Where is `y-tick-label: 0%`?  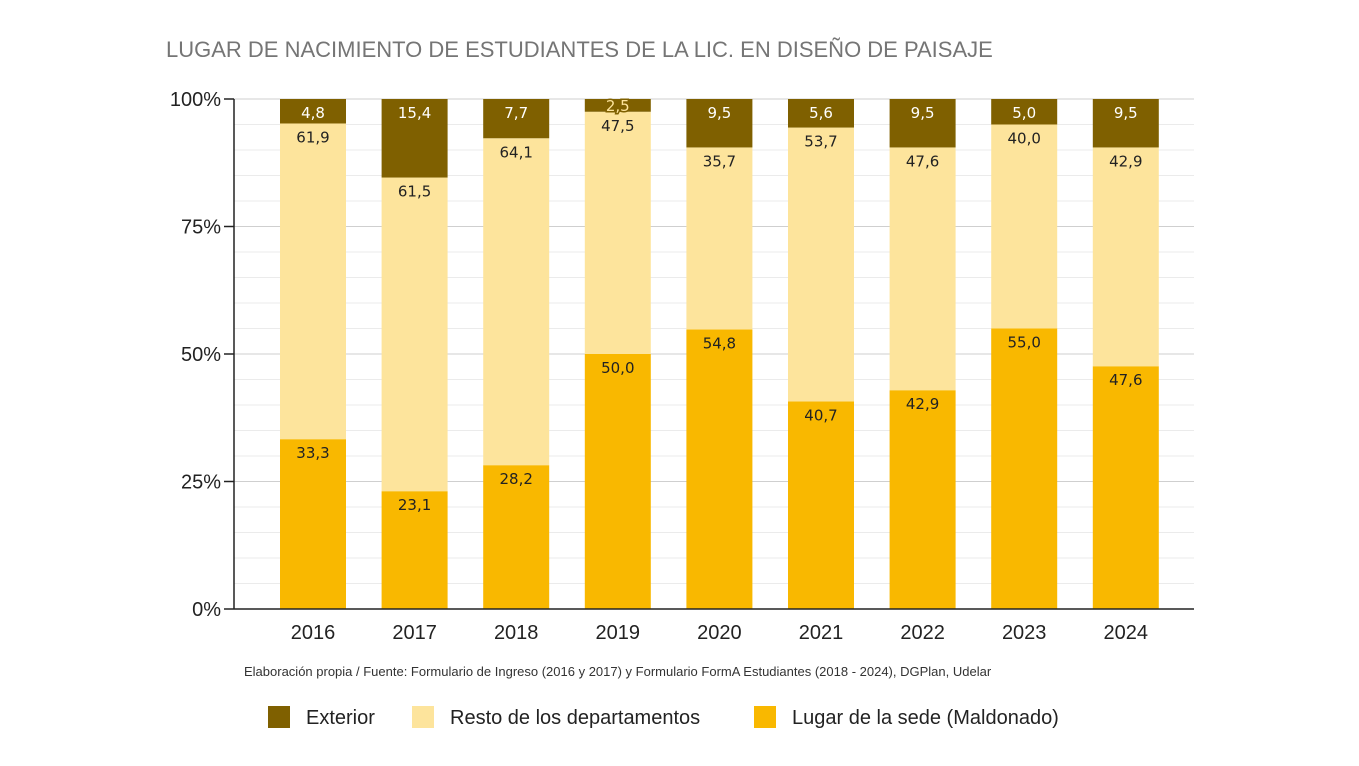 y-tick-label: 0% is located at coordinates (206, 610).